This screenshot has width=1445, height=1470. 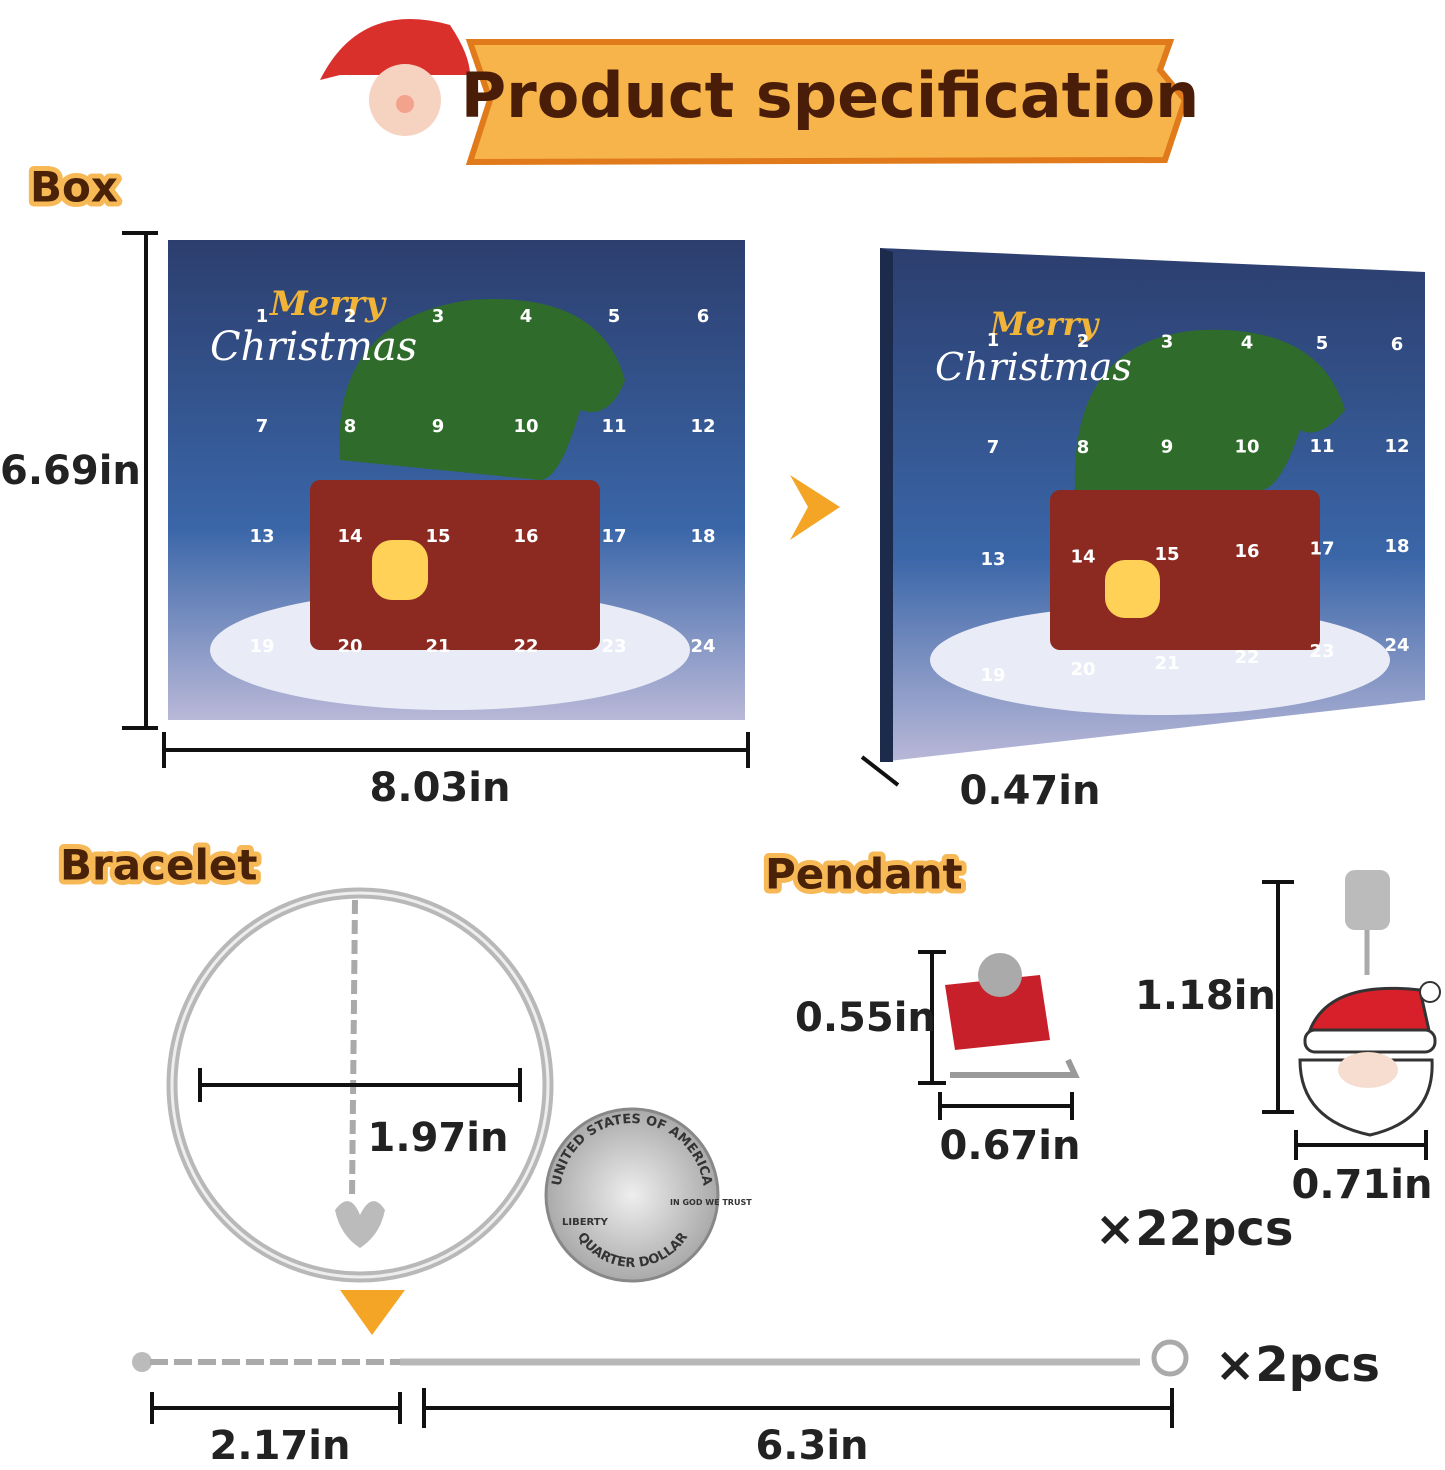 What do you see at coordinates (405, 104) in the screenshot?
I see `santa-nose` at bounding box center [405, 104].